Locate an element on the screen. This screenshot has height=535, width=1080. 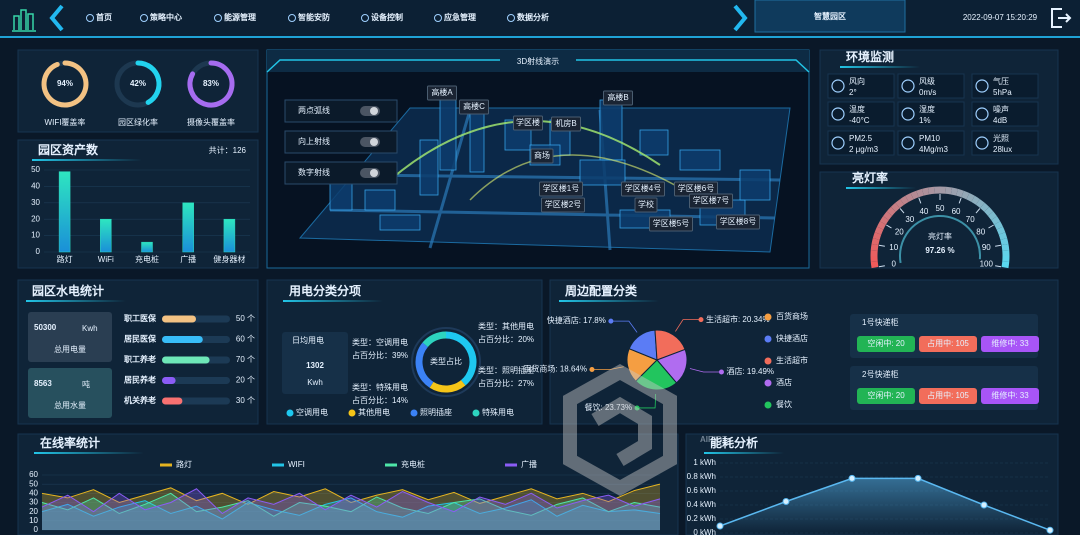
hbar-value: 60 个 is located at coordinates (245, 339).